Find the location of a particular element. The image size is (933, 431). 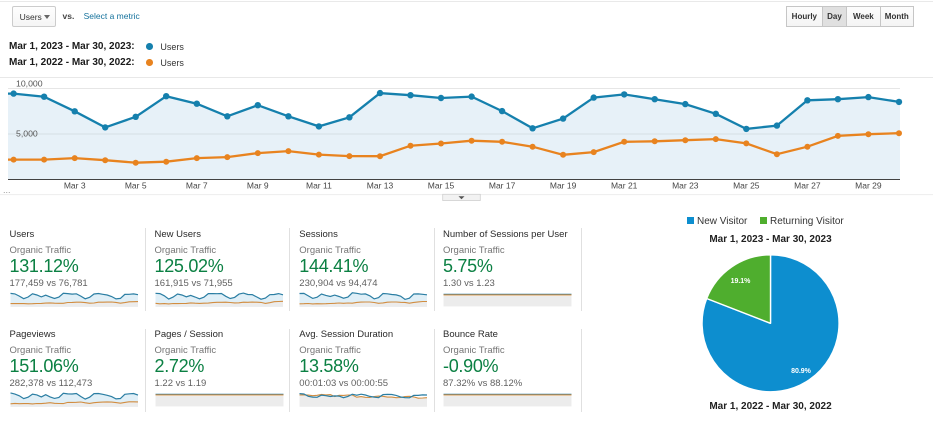

svg-text: Mar 13 is located at coordinates (380, 186).